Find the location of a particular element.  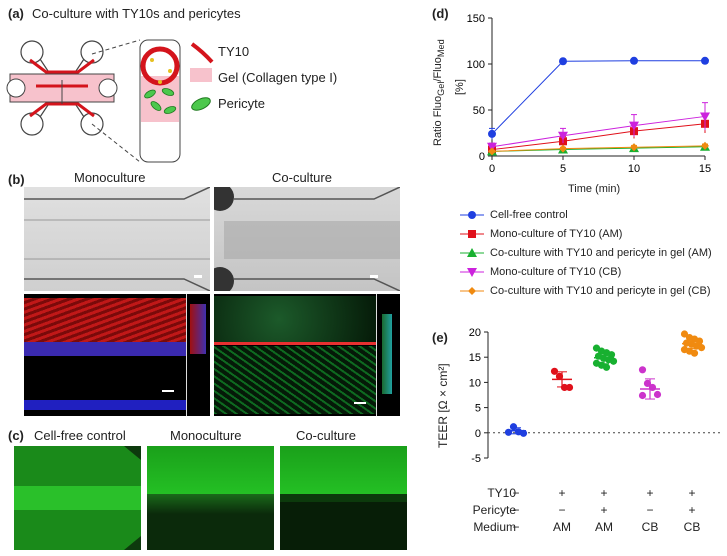

d-xtick-label: 0 is located at coordinates (492, 169).